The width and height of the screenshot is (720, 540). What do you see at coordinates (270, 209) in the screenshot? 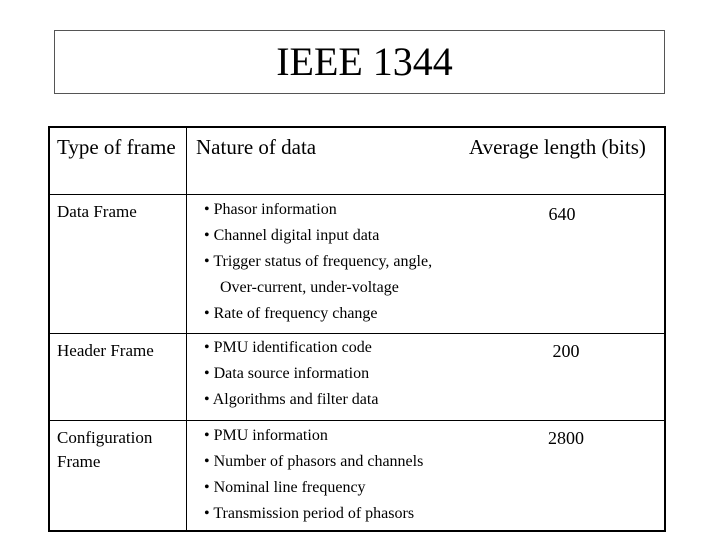
I see `list-item: • Phasor information` at bounding box center [270, 209].